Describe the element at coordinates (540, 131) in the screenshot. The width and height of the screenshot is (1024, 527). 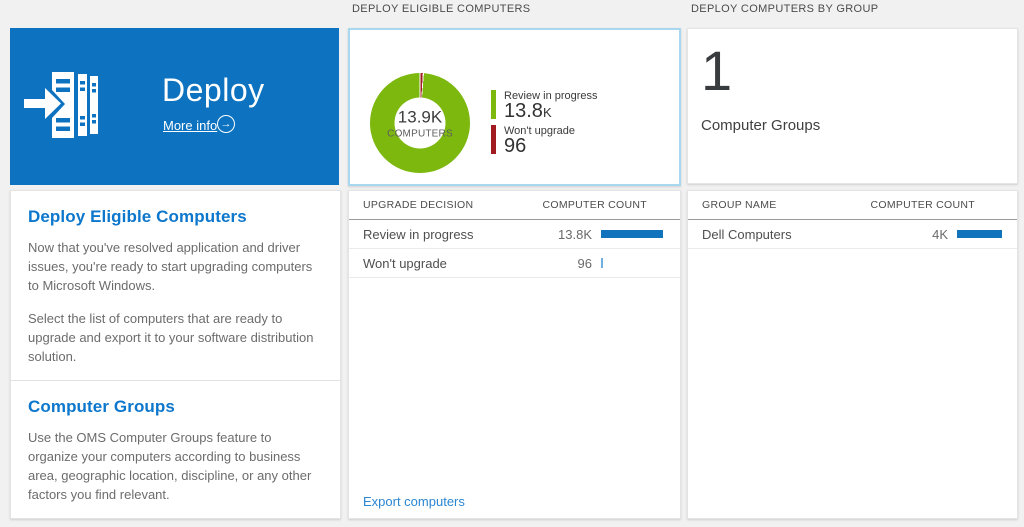
I see `legend-label: Won't upgrade` at that location.